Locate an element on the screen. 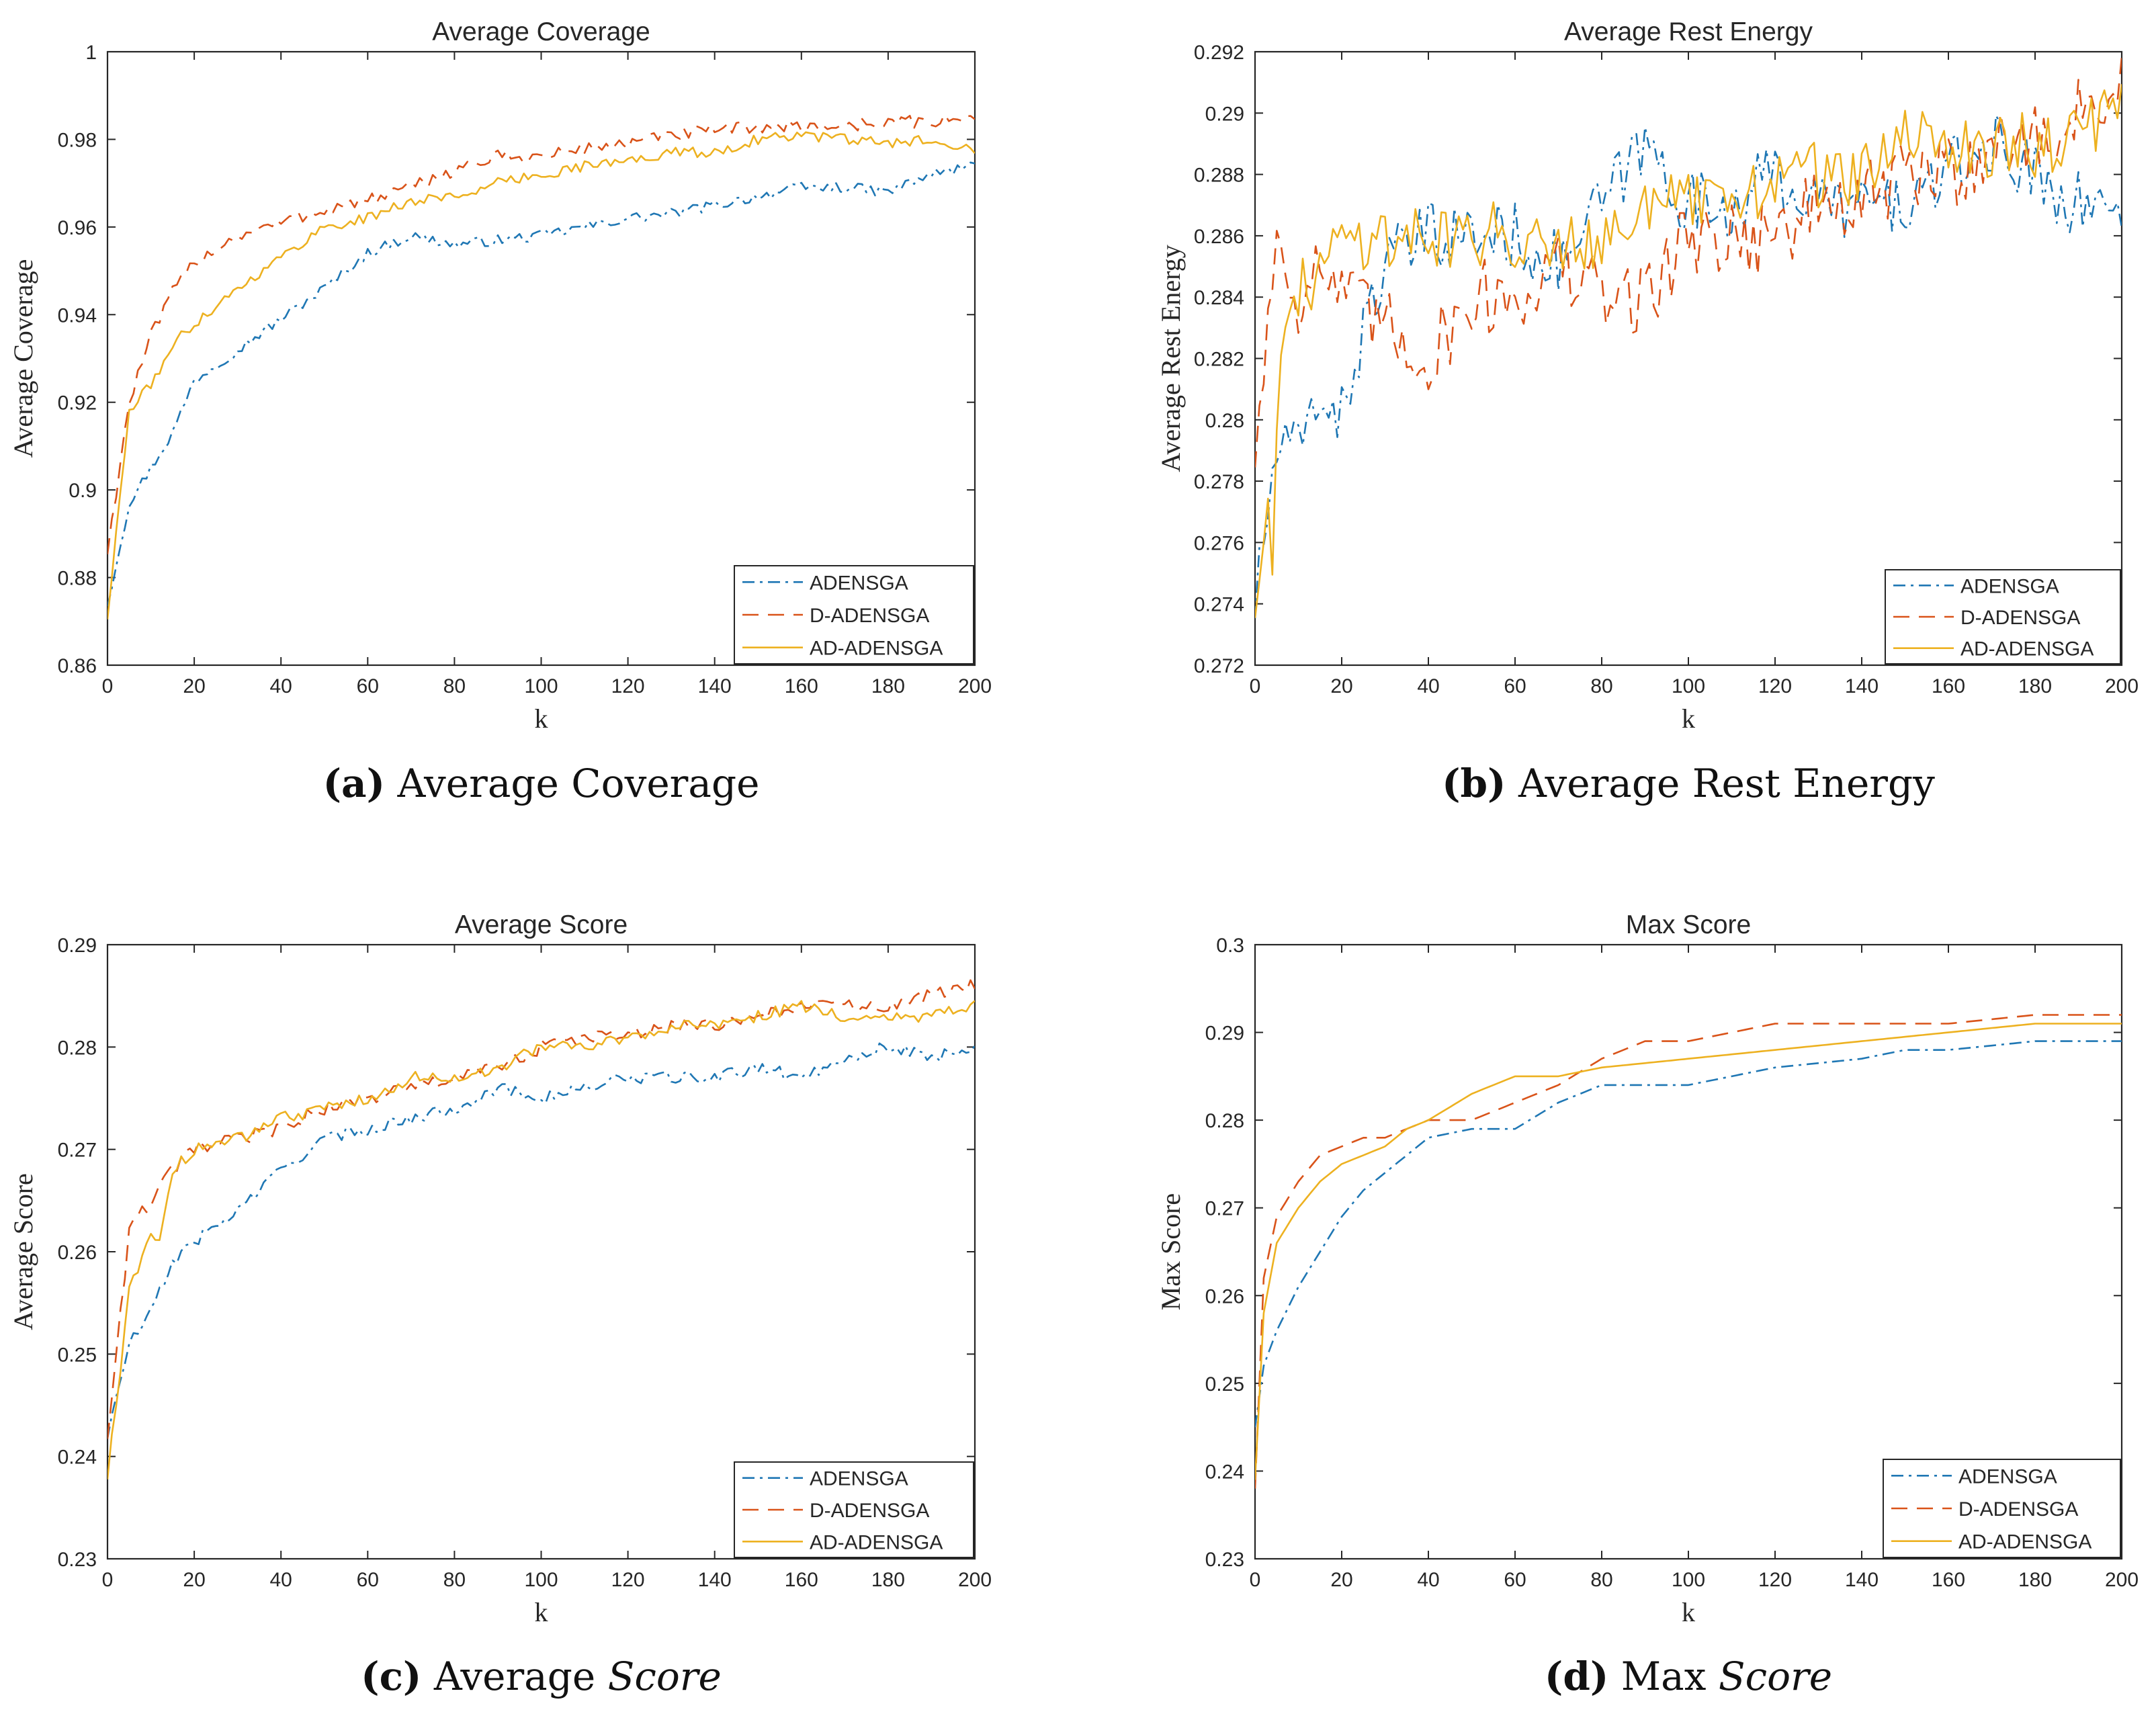 The width and height of the screenshot is (2156, 1714). caption-text: Average Coverage is located at coordinates (577, 784).